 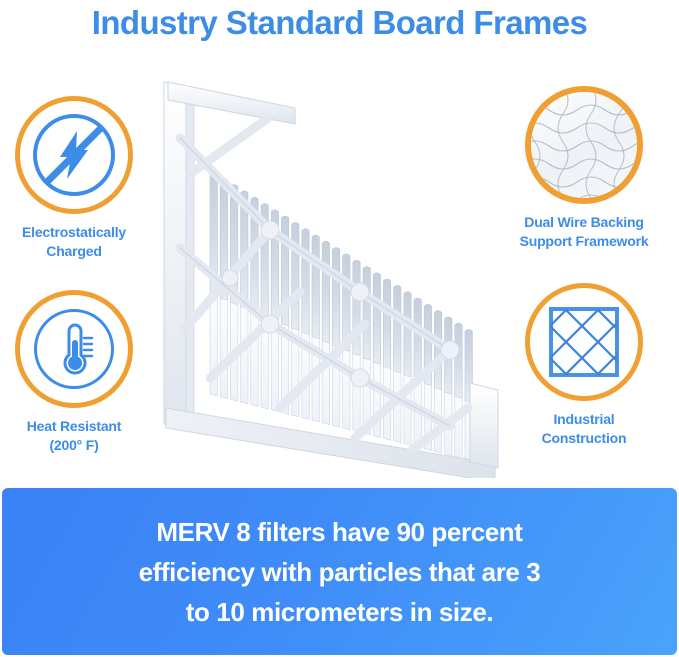 I want to click on feature-label: Industrial Construction, so click(x=584, y=429).